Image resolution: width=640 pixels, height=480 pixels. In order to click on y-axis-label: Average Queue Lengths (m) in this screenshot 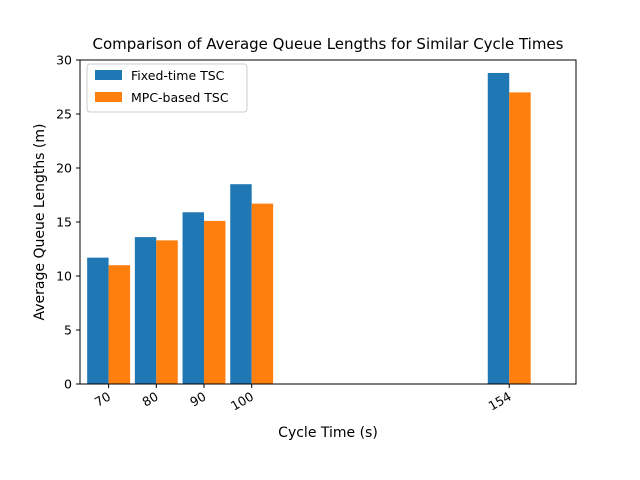, I will do `click(40, 222)`.